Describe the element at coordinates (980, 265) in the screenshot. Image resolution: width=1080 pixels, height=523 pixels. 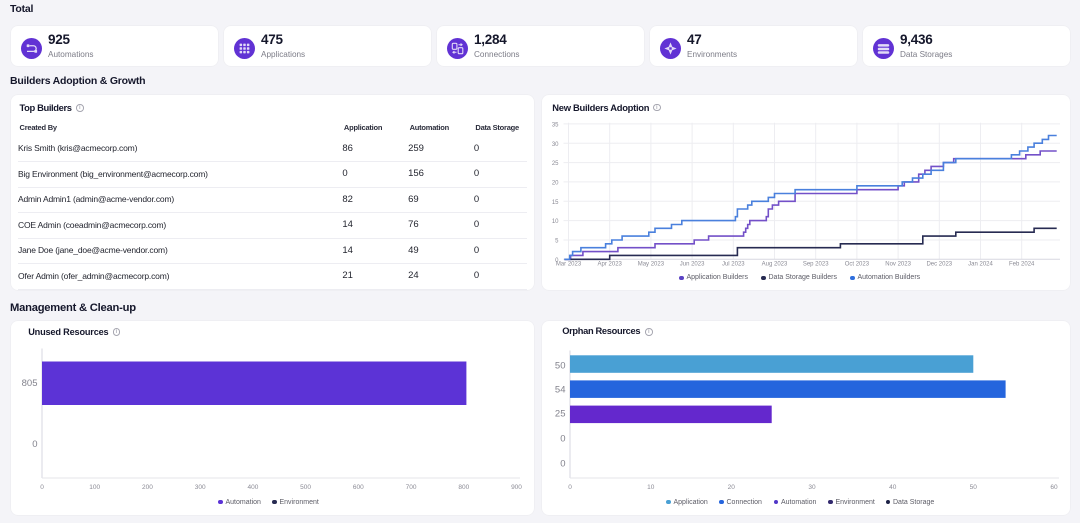
I see `svg-text: Jan 2024` at that location.